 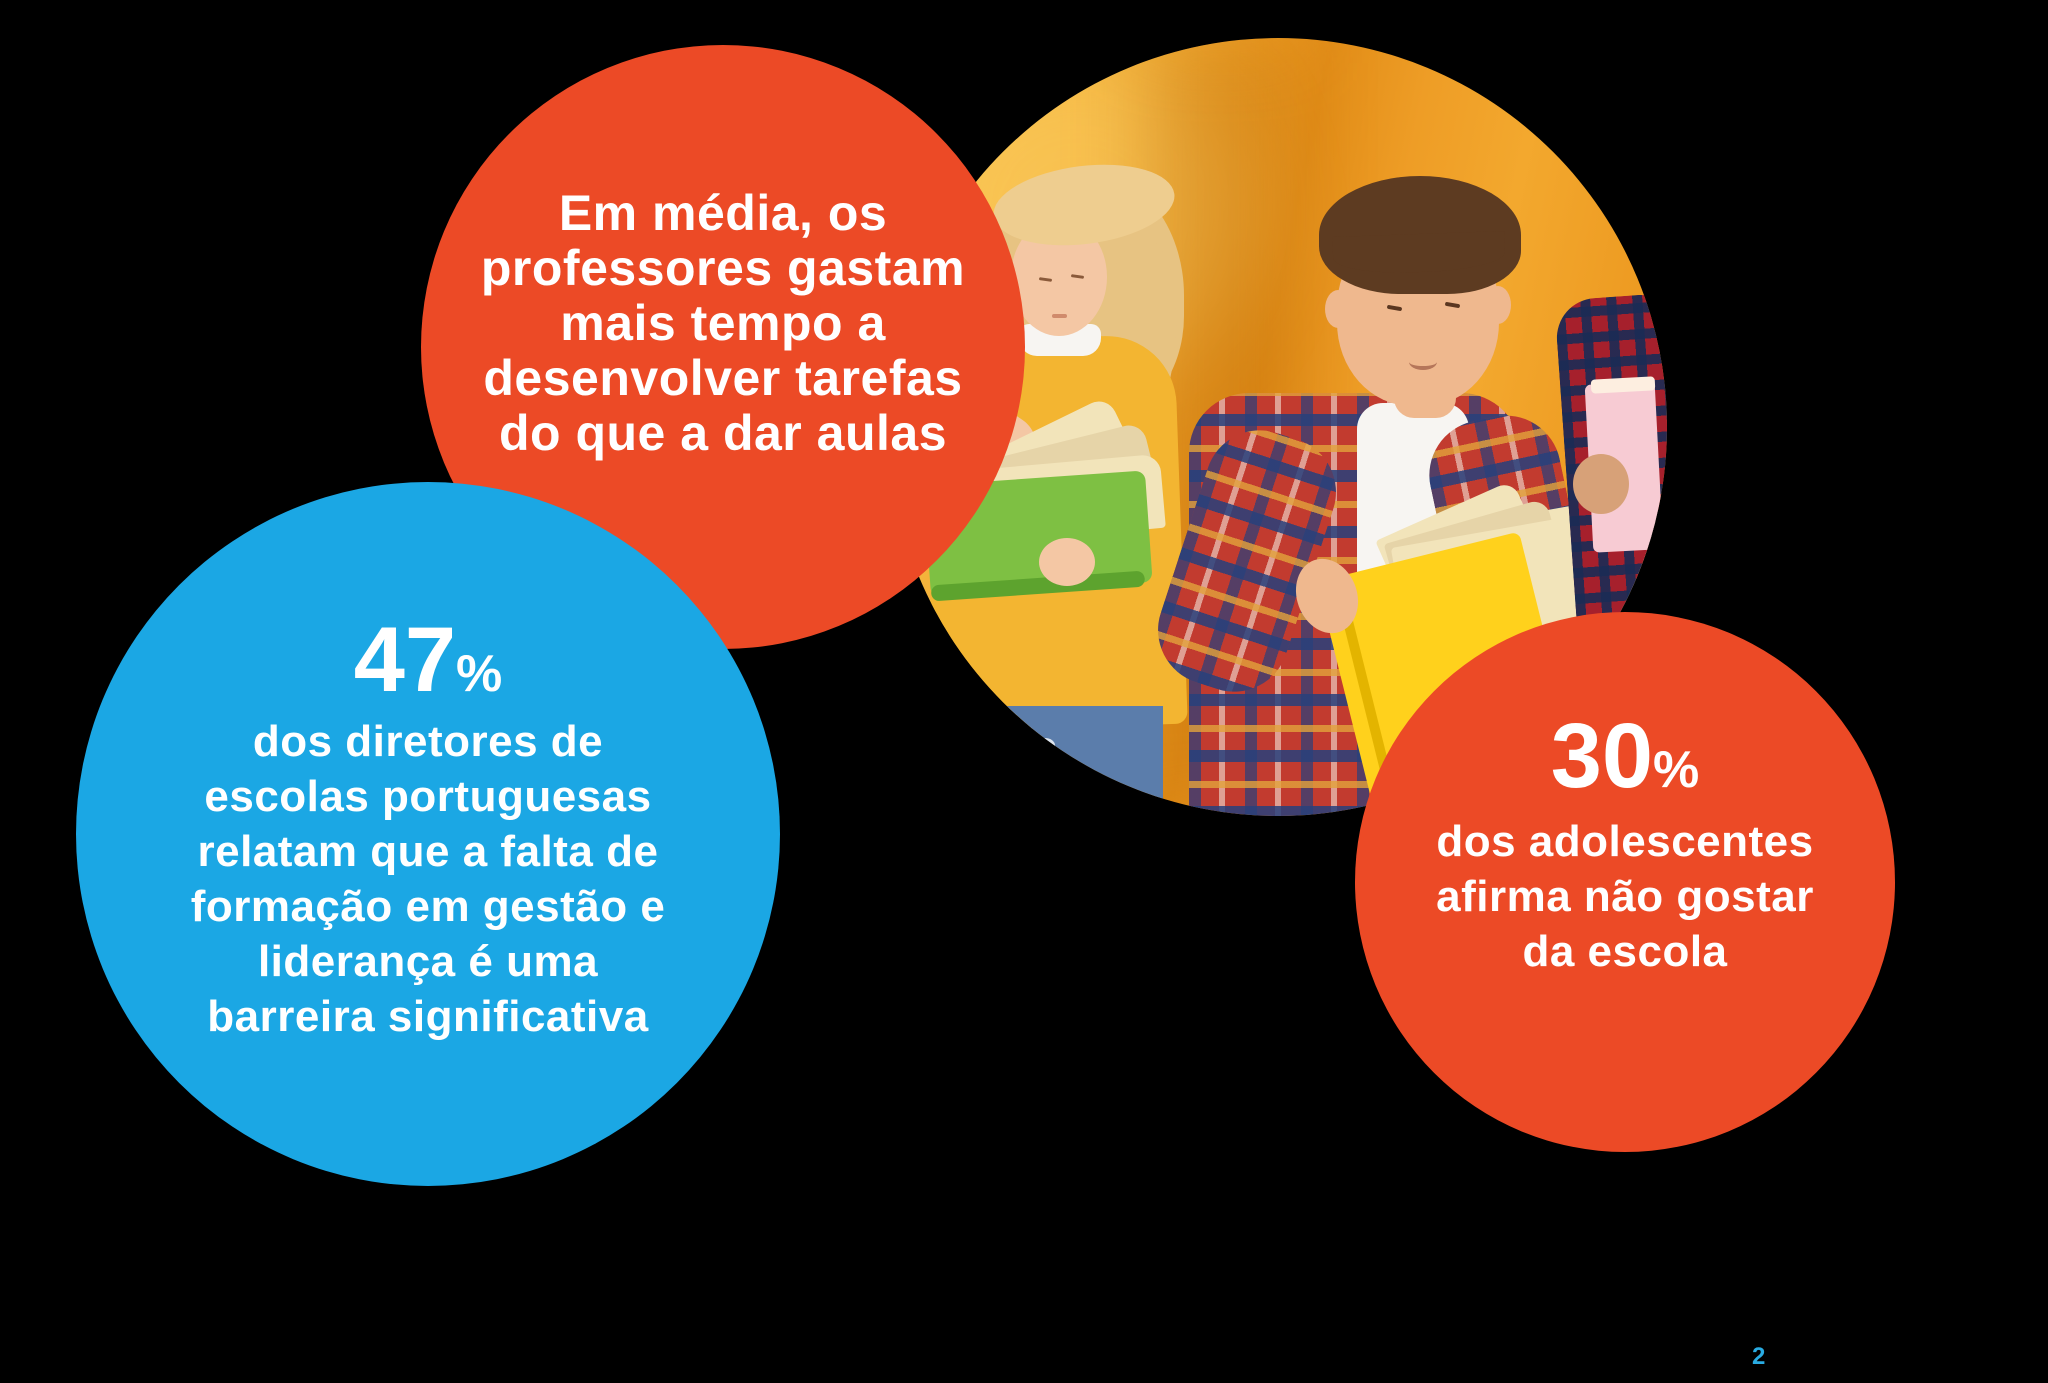 What do you see at coordinates (1602, 756) in the screenshot?
I see `stat-value: 30` at bounding box center [1602, 756].